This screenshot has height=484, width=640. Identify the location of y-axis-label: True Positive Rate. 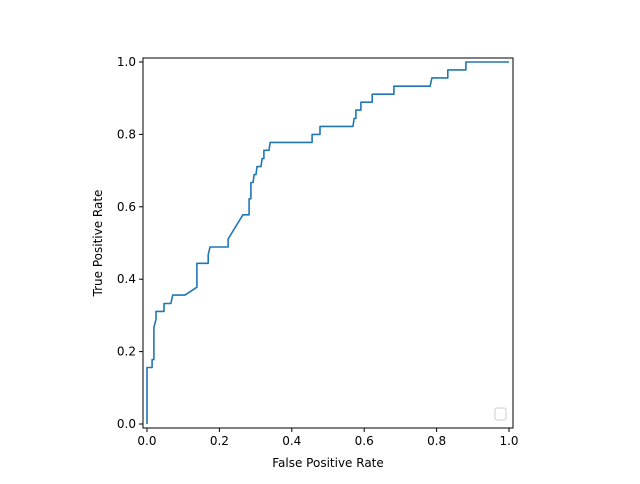
(98, 244).